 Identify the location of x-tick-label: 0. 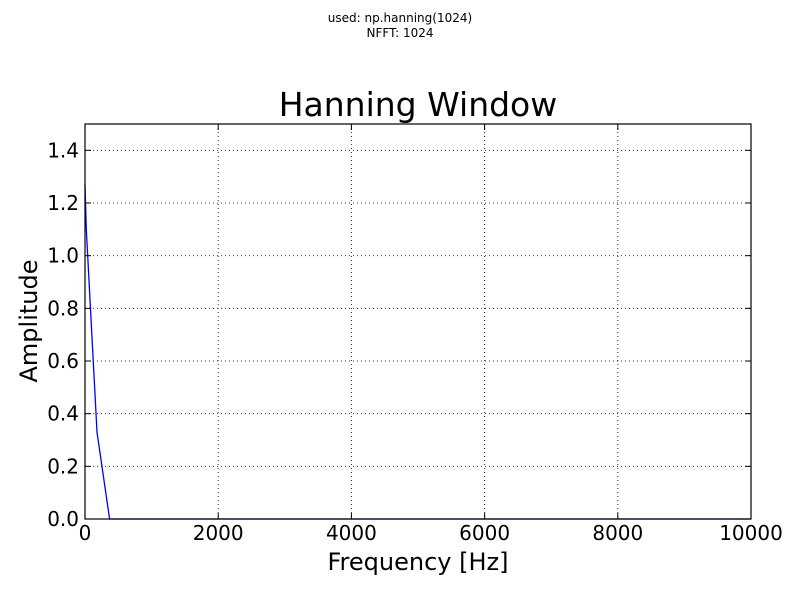
(85, 533).